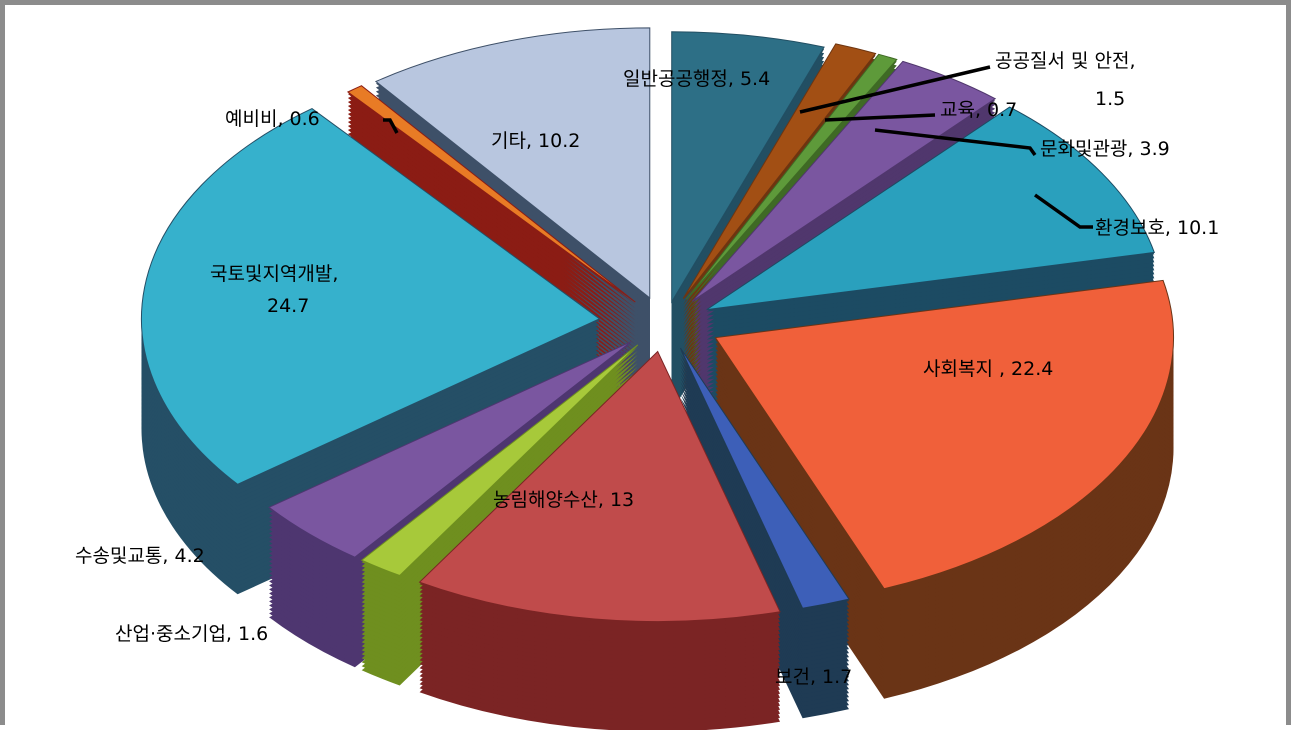  Describe the element at coordinates (288, 306) in the screenshot. I see `data-label-국토및지역개발-line2: 24.7` at that location.